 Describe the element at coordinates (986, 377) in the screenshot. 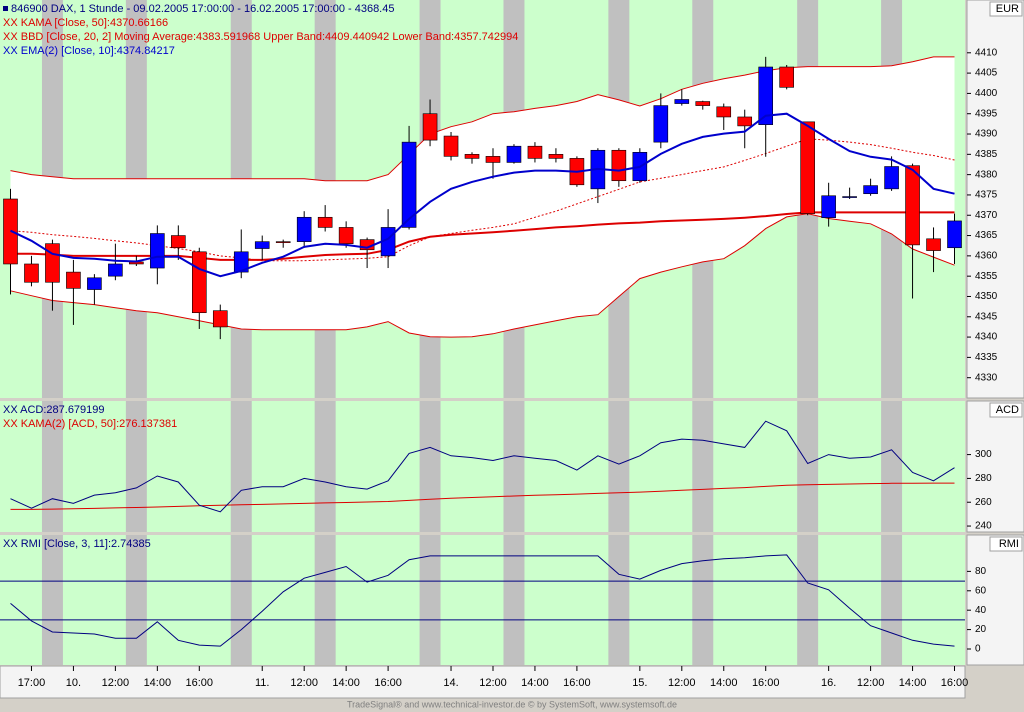

I see `y-tick-label: 4330` at that location.